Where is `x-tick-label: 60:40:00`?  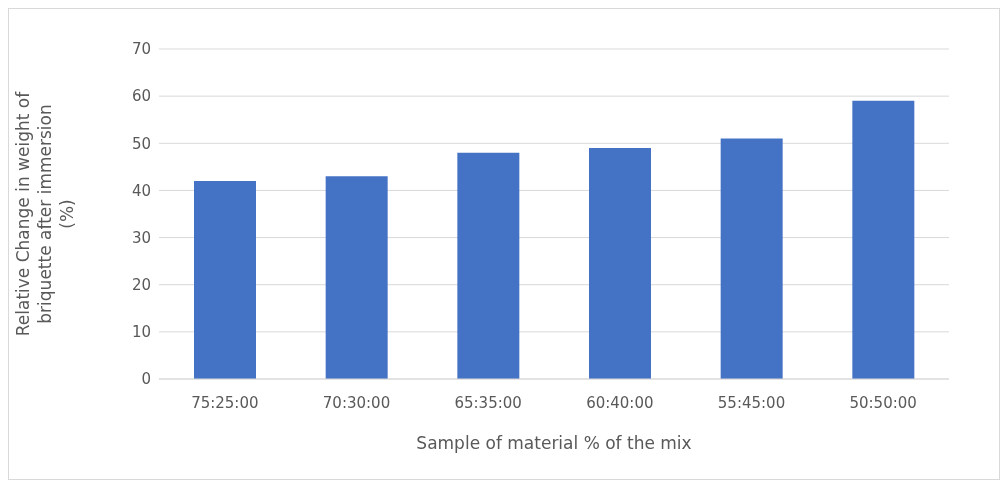
x-tick-label: 60:40:00 is located at coordinates (620, 402).